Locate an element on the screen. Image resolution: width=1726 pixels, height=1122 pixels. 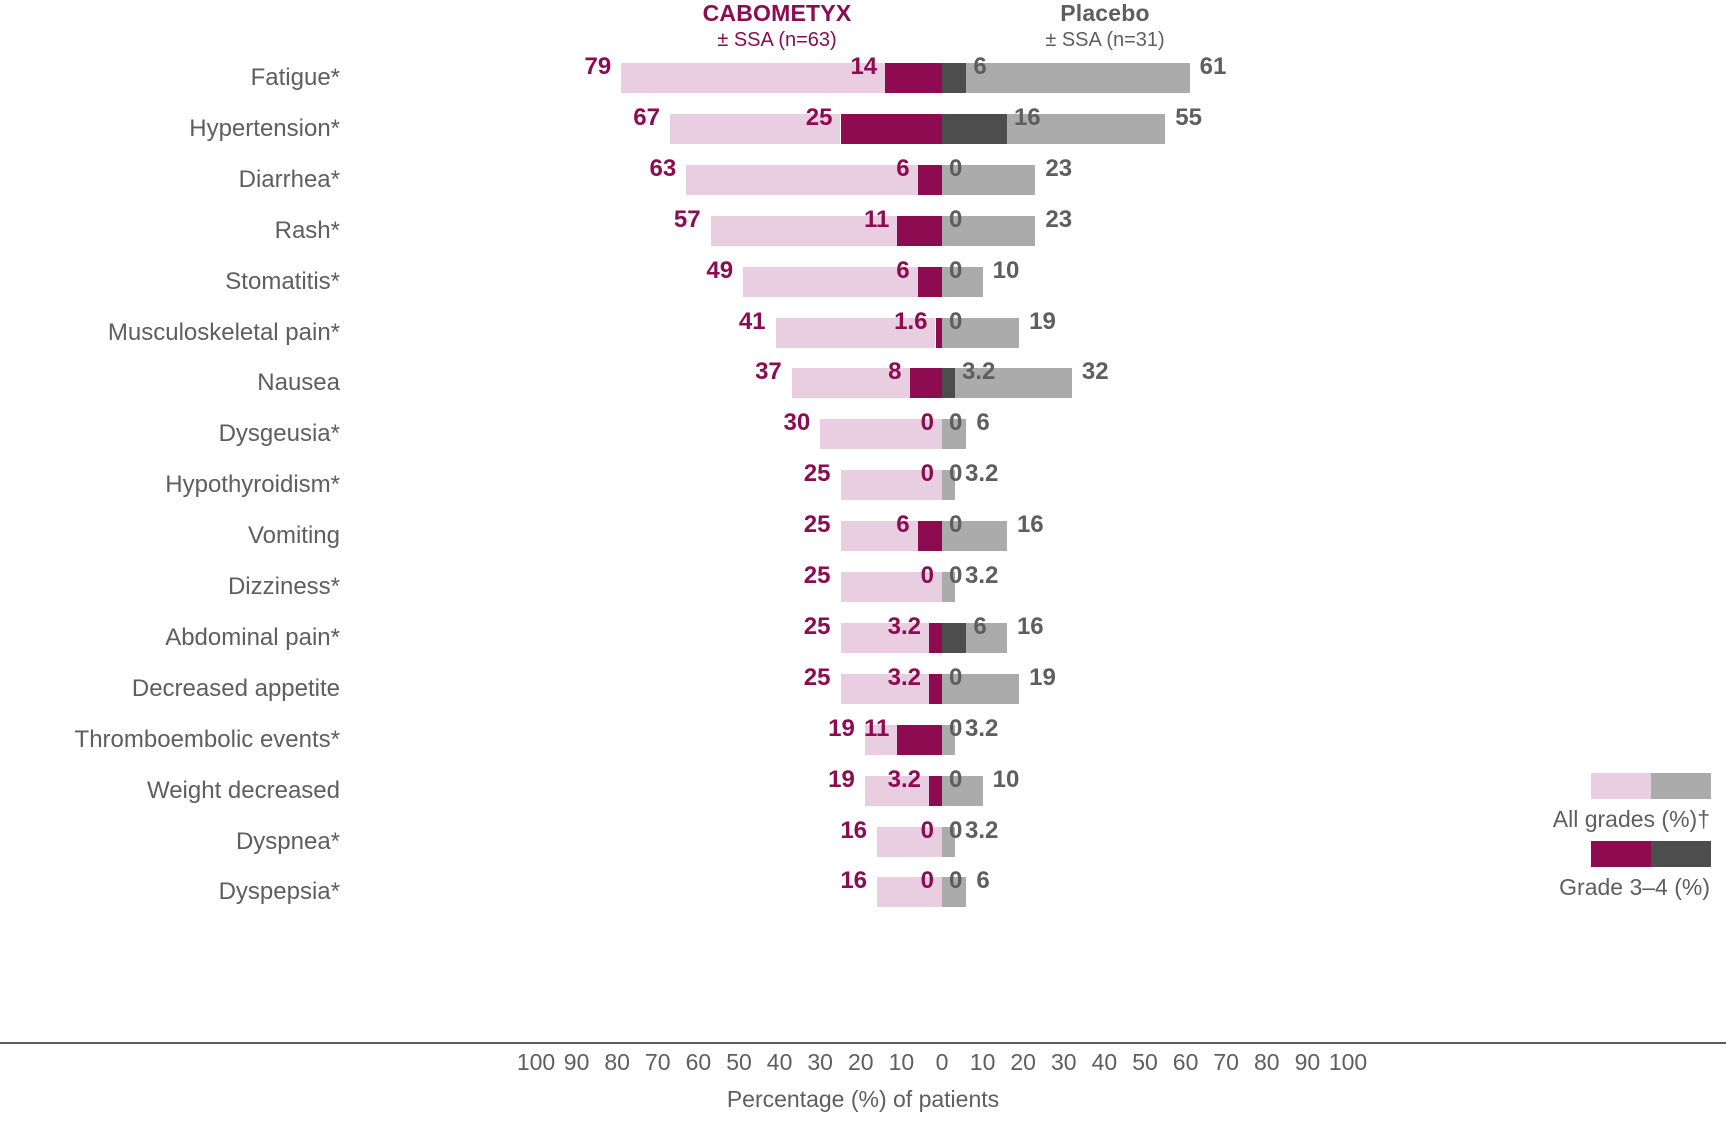
table-row: Vomiting 25 6 0 16 is located at coordinates (863, 536).